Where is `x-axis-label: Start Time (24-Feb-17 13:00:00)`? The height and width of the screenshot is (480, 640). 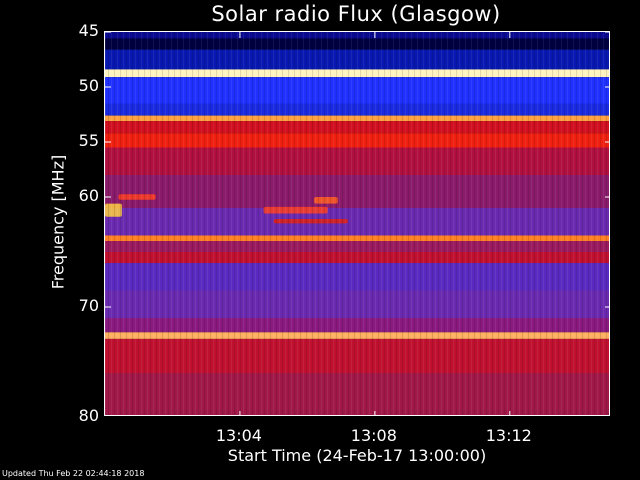
x-axis-label: Start Time (24-Feb-17 13:00:00) is located at coordinates (357, 455).